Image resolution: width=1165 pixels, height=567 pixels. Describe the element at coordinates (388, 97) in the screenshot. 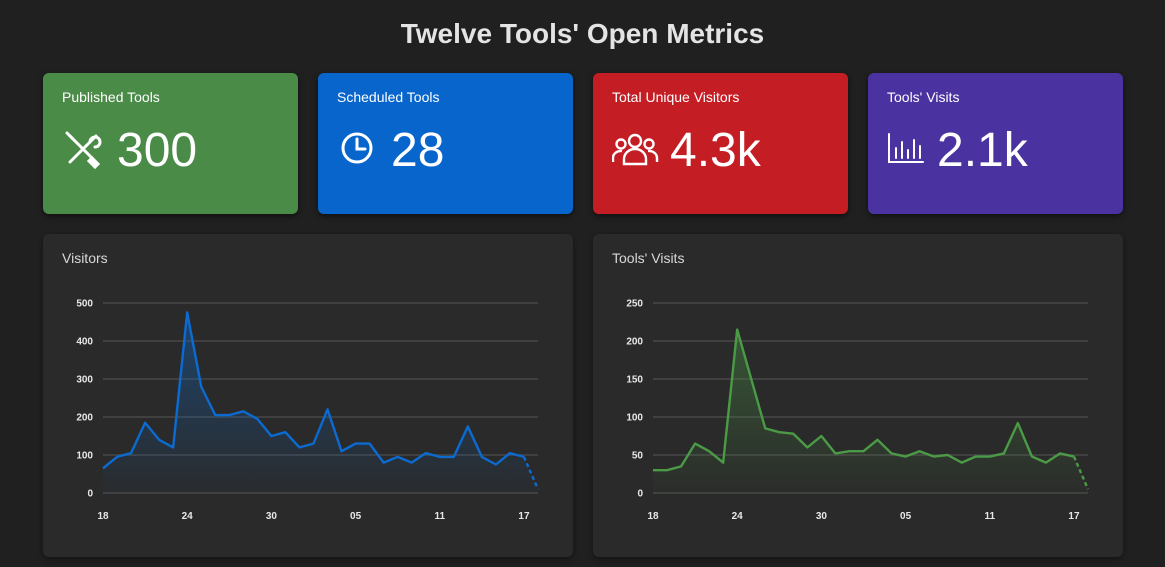

I see `scheduled-tools-label: Scheduled Tools` at that location.